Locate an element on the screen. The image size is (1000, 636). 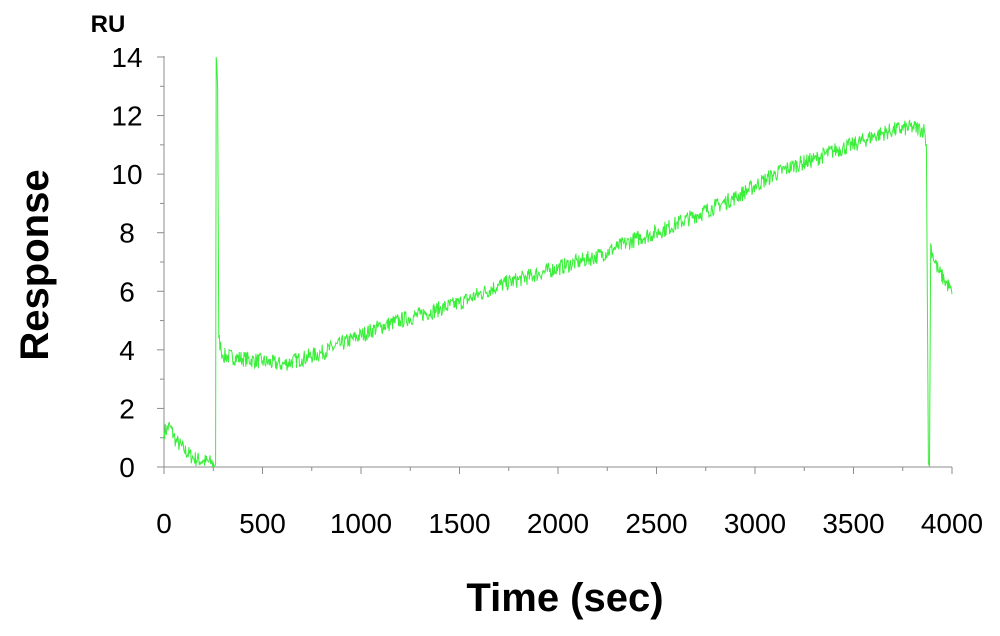
x-axis-title: Time (sec) is located at coordinates (564, 598).